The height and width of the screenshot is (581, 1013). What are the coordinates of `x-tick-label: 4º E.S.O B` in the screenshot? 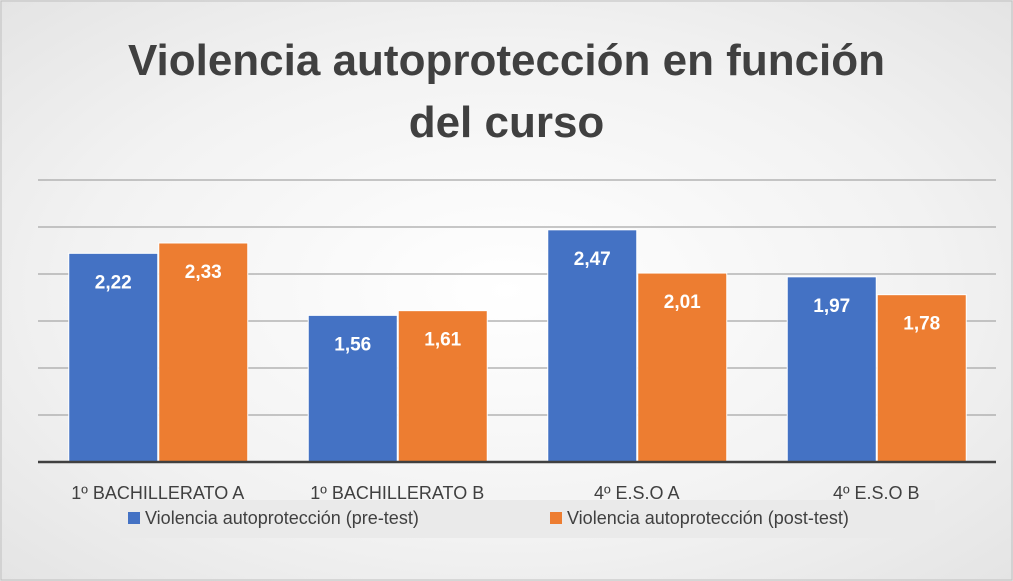 It's located at (876, 493).